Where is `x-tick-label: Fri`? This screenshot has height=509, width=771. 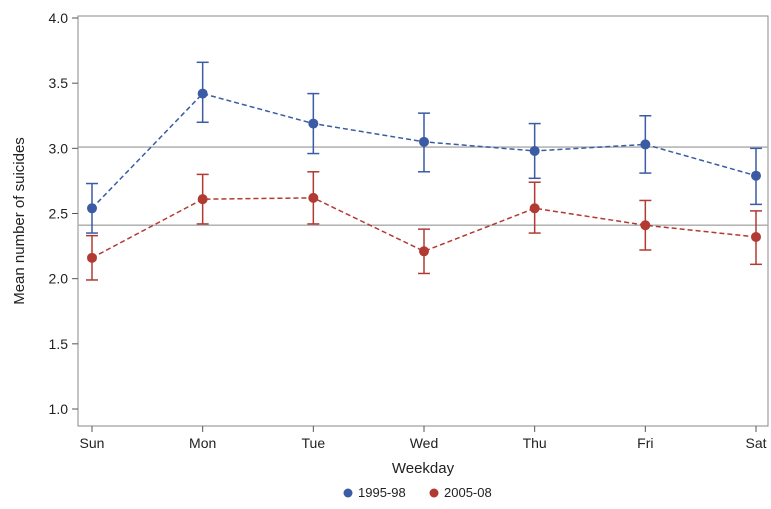 x-tick-label: Fri is located at coordinates (645, 443).